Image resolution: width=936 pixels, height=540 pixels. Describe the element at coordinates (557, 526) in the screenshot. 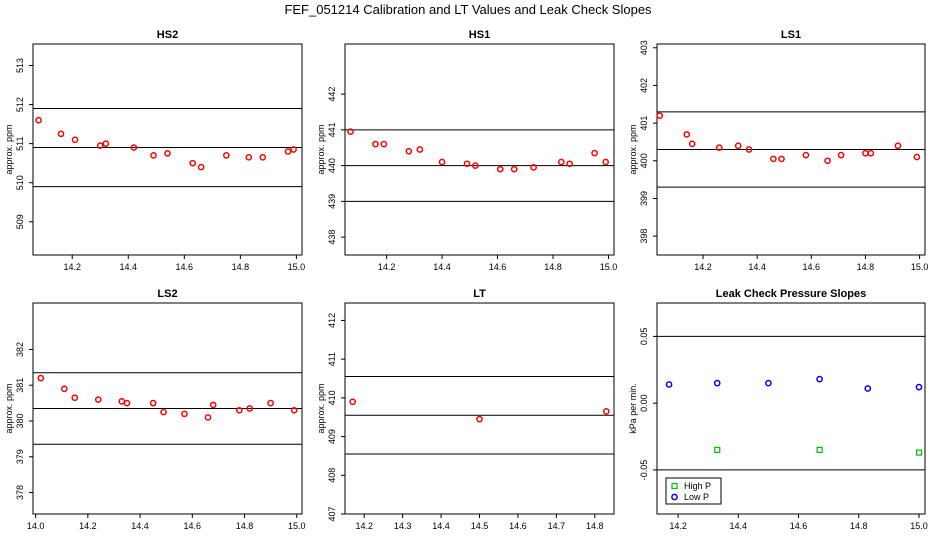

I see `x-tick-label: 14.7` at that location.